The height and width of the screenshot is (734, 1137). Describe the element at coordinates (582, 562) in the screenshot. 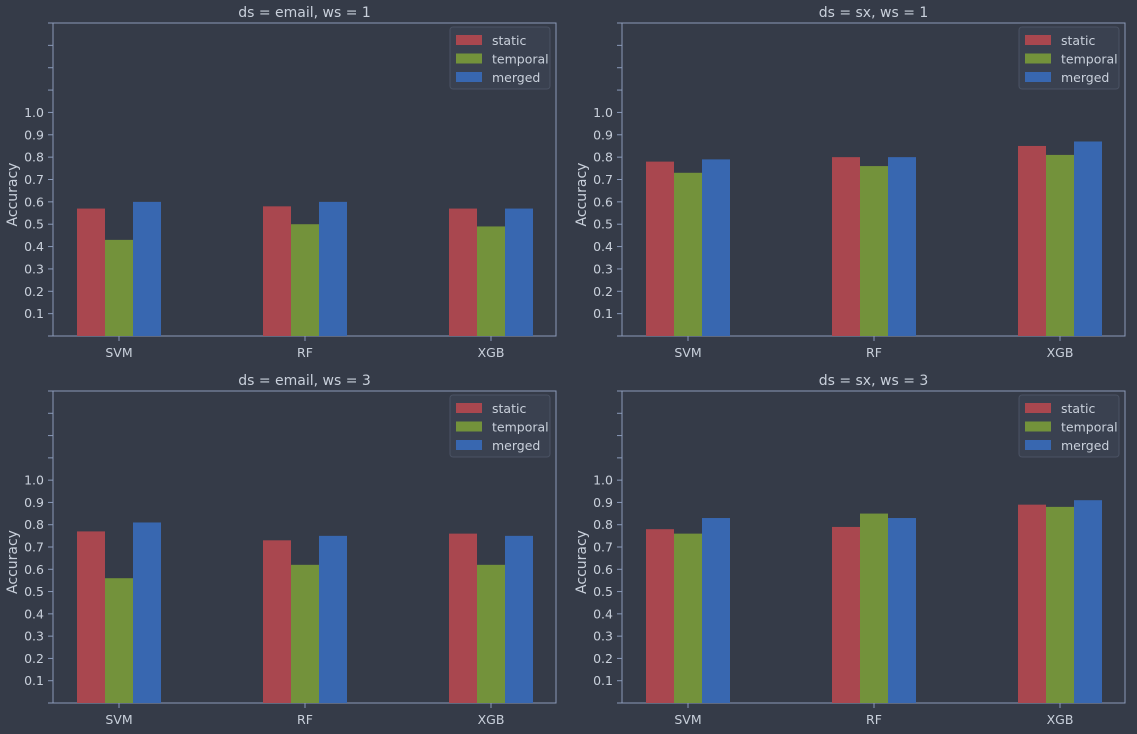

I see `y-axis-label: Accuracy` at that location.